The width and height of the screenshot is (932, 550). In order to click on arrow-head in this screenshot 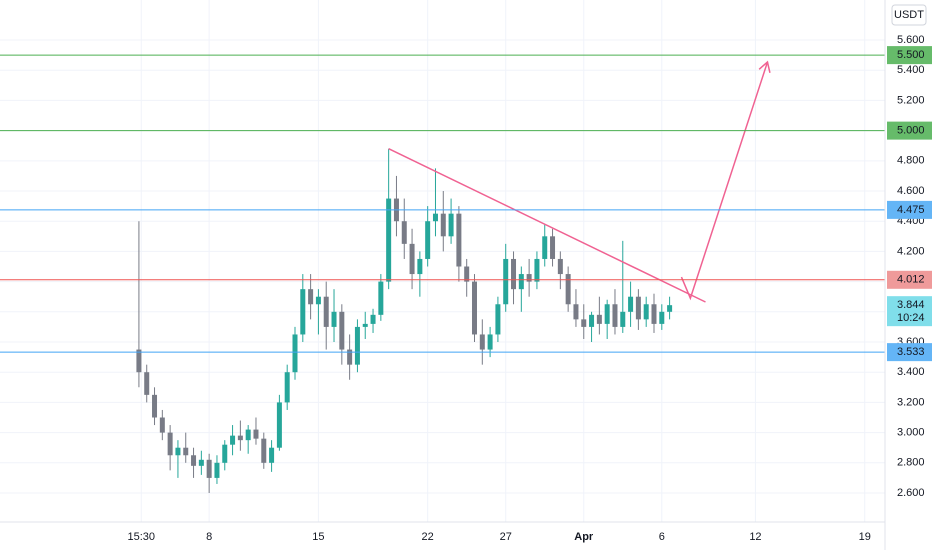, I will do `click(764, 66)`.